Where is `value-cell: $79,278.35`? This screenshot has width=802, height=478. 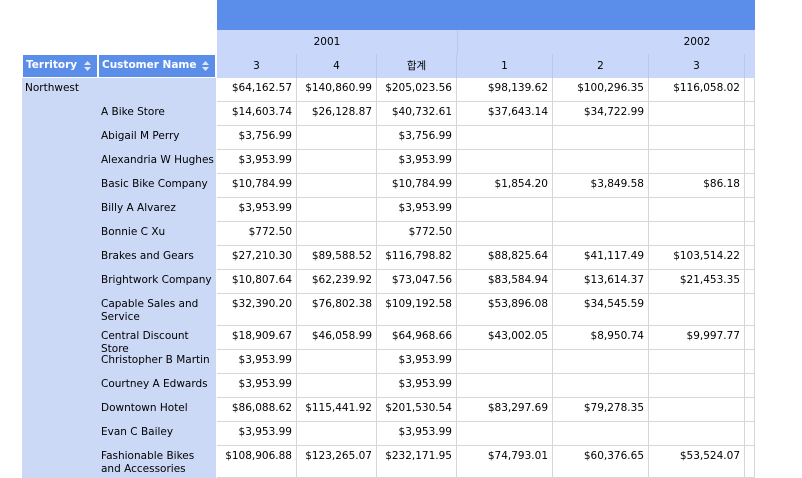 value-cell: $79,278.35 is located at coordinates (601, 410).